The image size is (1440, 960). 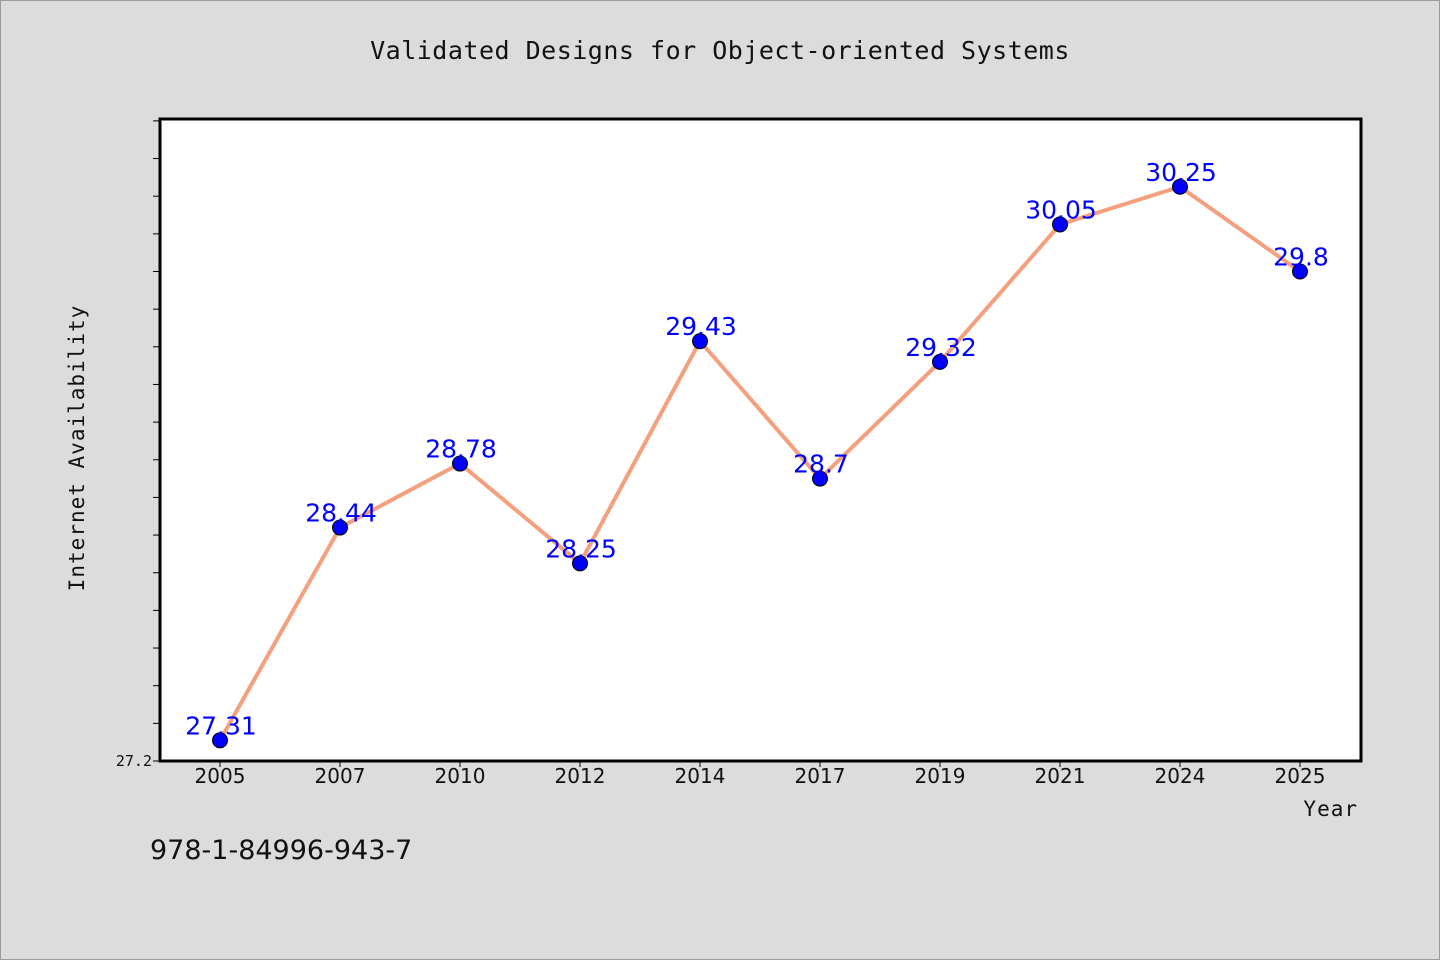 What do you see at coordinates (1060, 776) in the screenshot?
I see `x-tick-label: 2021` at bounding box center [1060, 776].